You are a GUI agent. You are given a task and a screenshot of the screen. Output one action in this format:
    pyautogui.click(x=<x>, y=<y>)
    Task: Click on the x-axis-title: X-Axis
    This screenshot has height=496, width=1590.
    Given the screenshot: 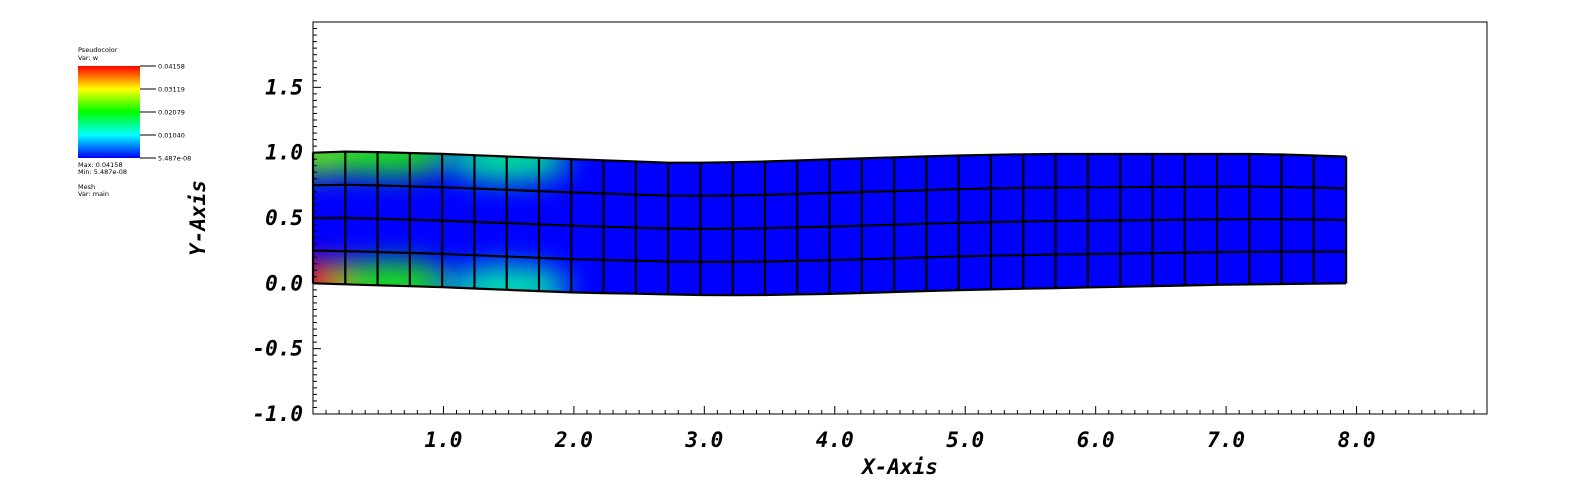 What is the action you would take?
    pyautogui.click(x=899, y=467)
    